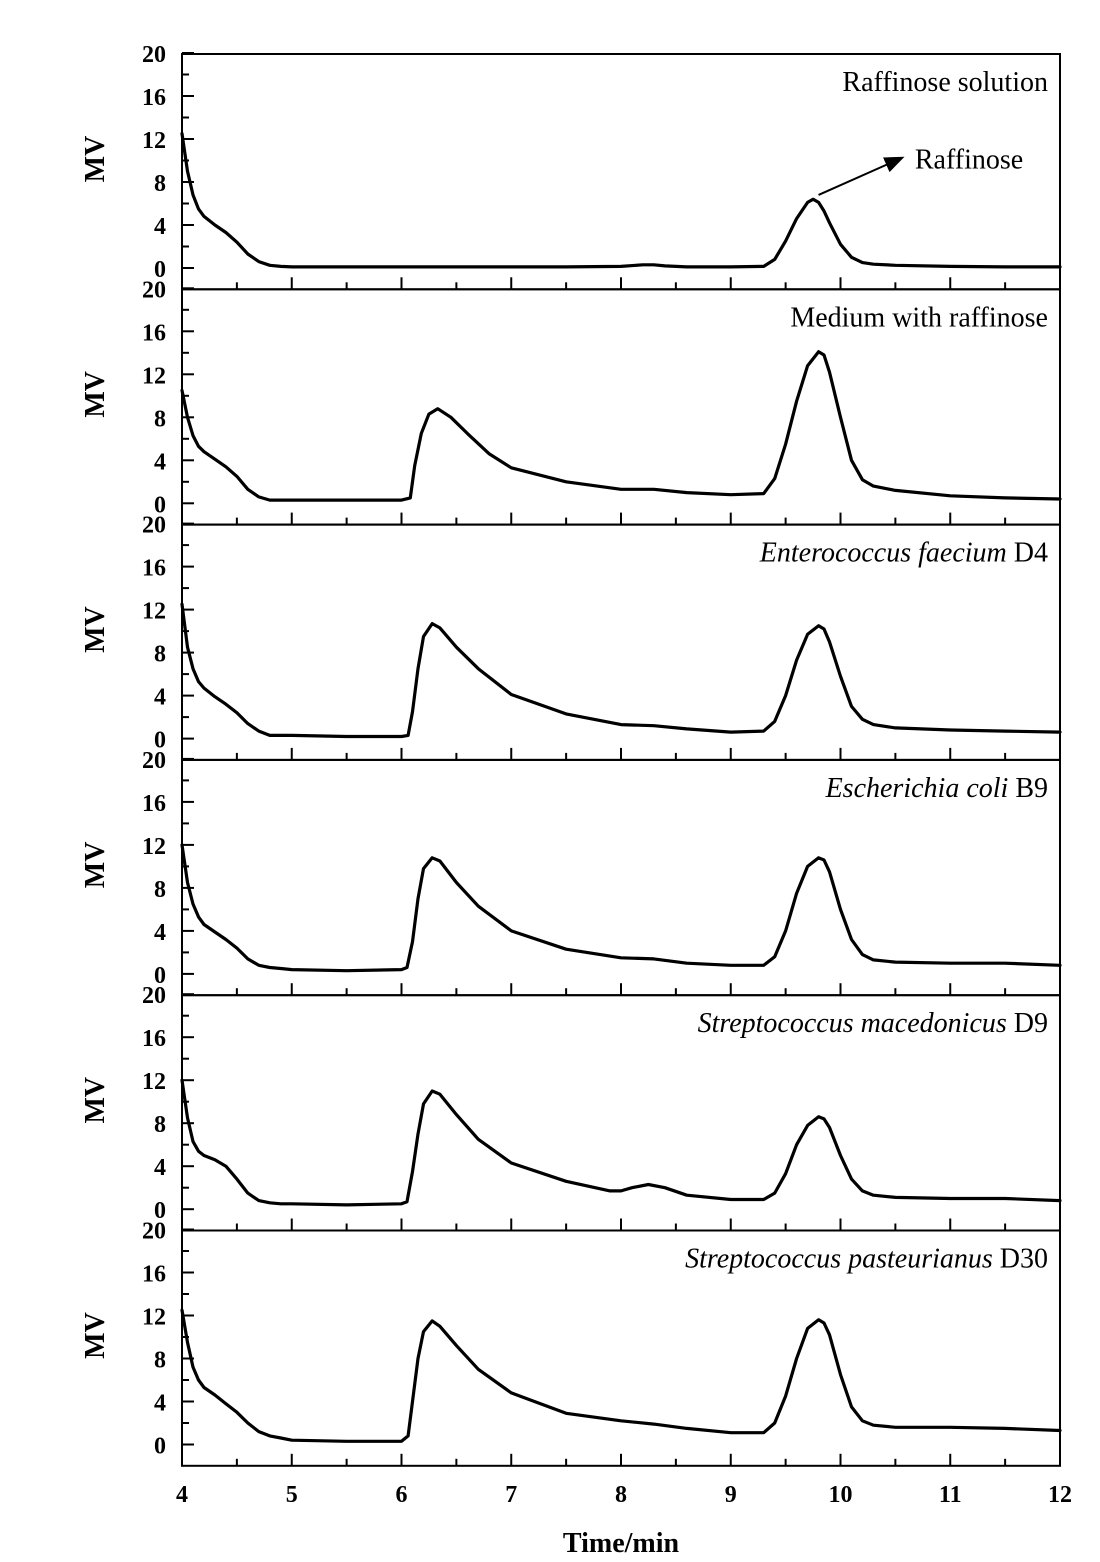 The image size is (1100, 1562). I want to click on annotation-label: Raffinose, so click(969, 159).